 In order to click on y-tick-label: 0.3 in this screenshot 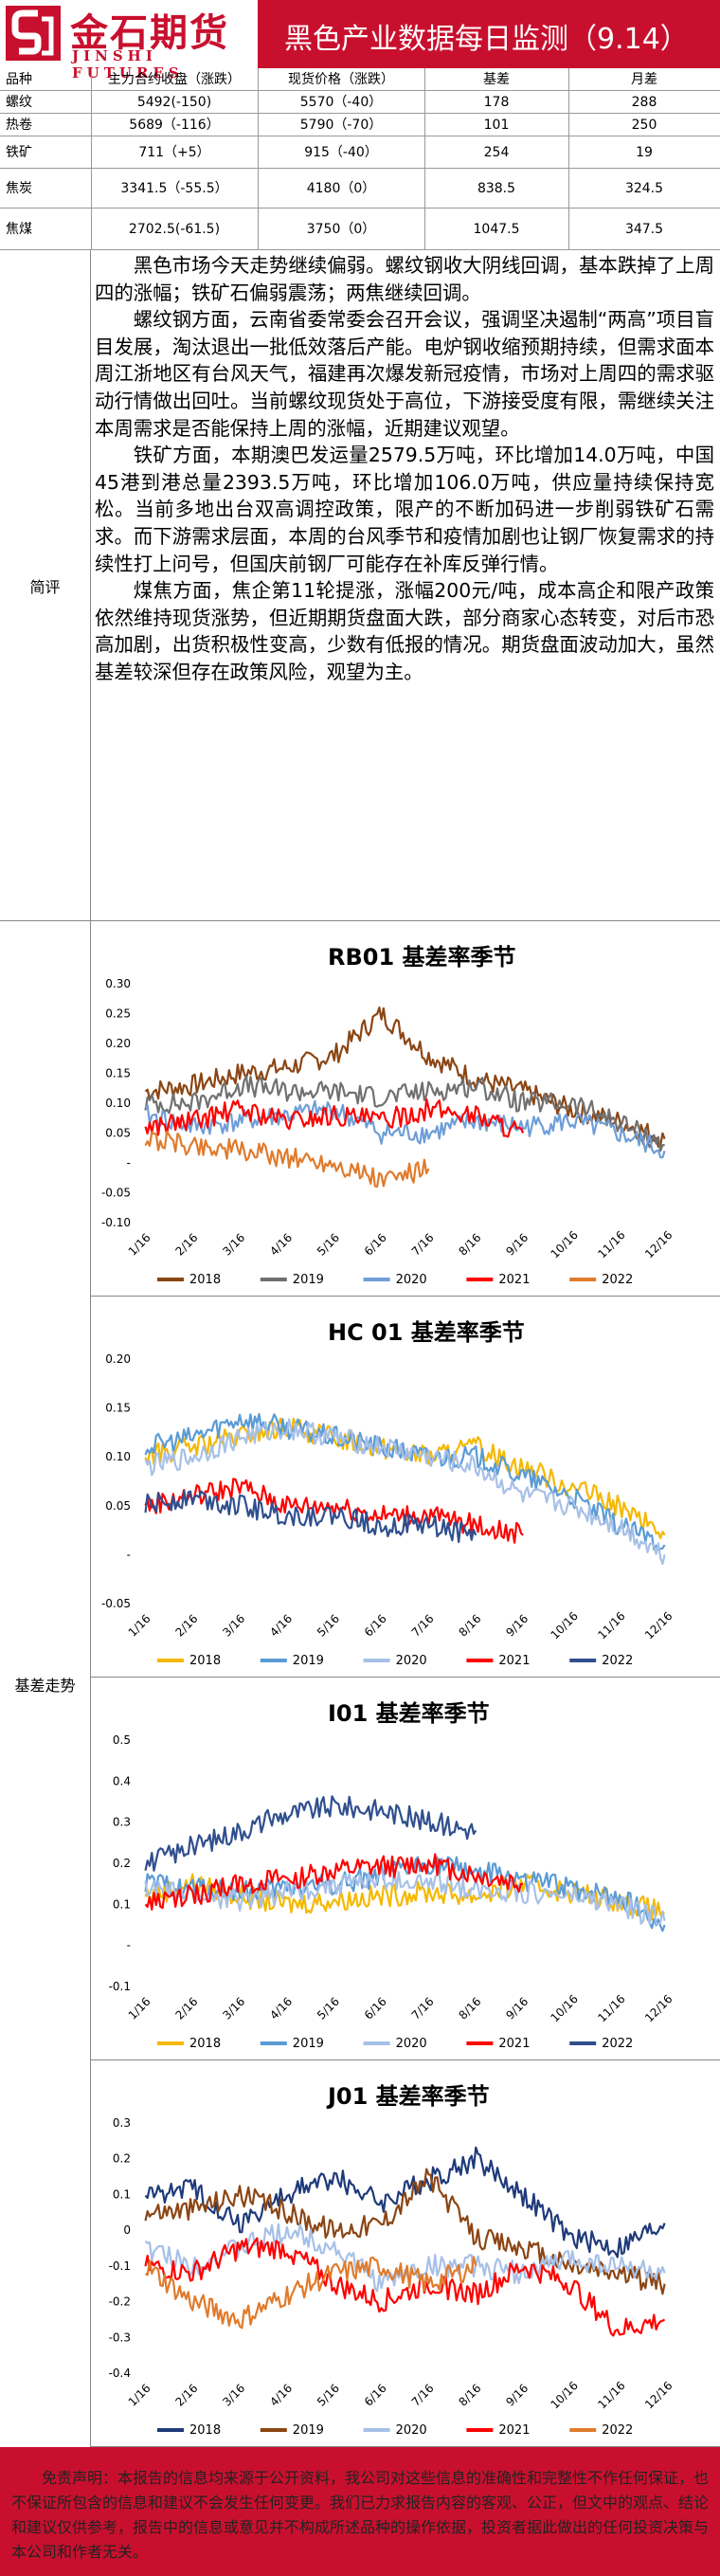, I will do `click(122, 1822)`.